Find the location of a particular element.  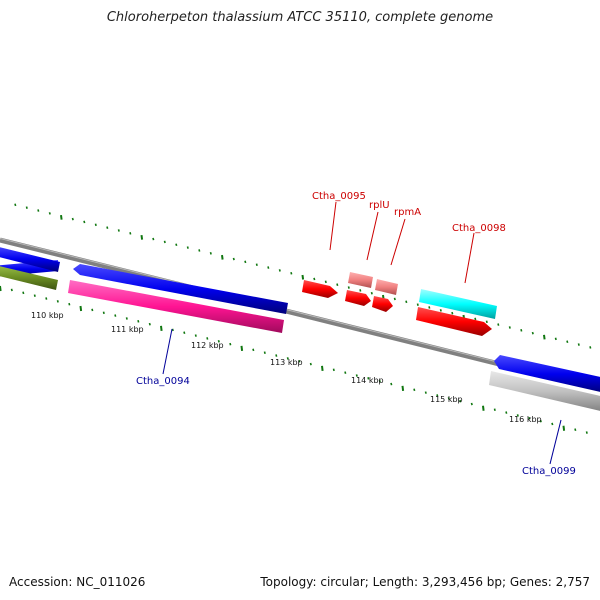

kbp-label: 111 kbp is located at coordinates (127, 329).